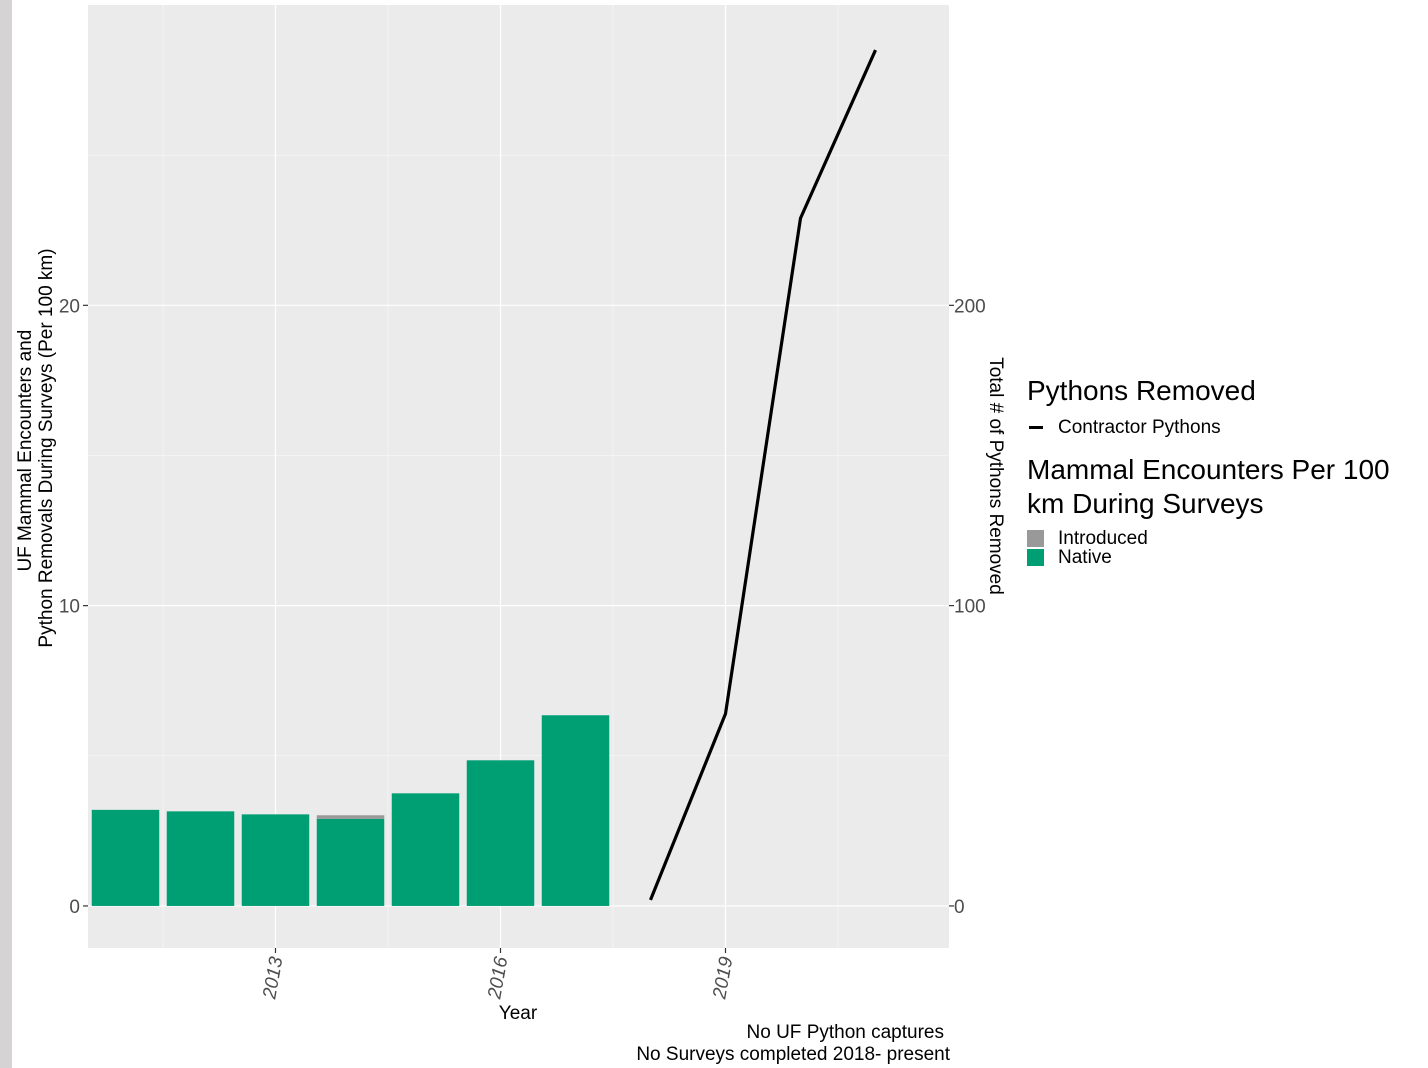 This screenshot has height=1068, width=1428. I want to click on legend-item-contractor-pythons: Contractor Pythons, so click(1227, 427).